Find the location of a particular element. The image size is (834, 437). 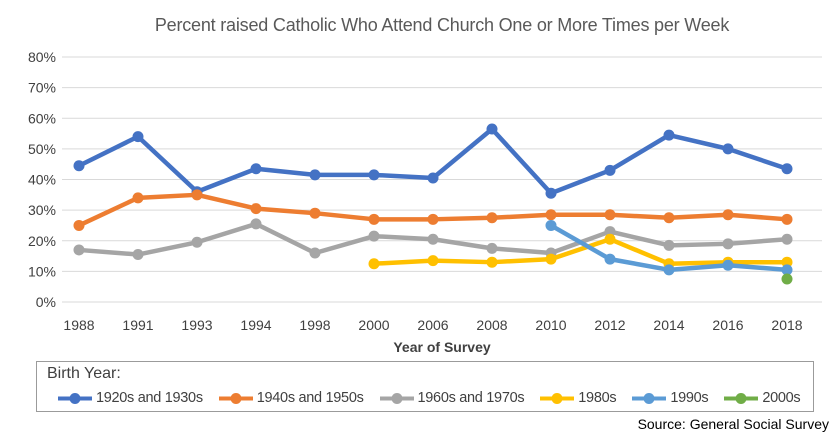

legend-item-2000s: 2000s is located at coordinates (762, 398).